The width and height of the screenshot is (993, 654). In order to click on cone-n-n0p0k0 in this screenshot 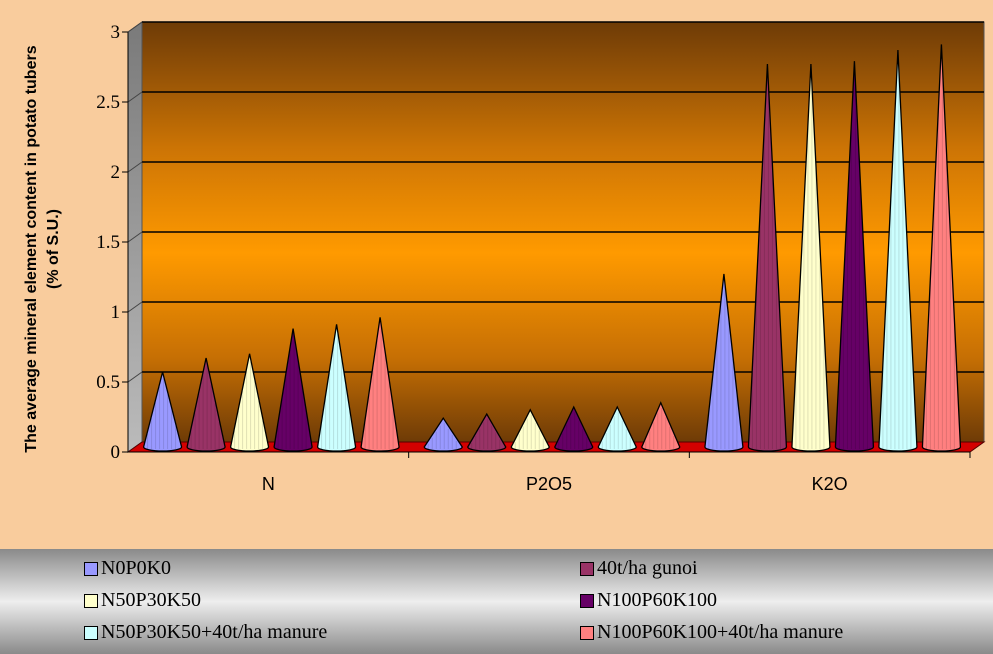, I will do `click(162, 411)`.